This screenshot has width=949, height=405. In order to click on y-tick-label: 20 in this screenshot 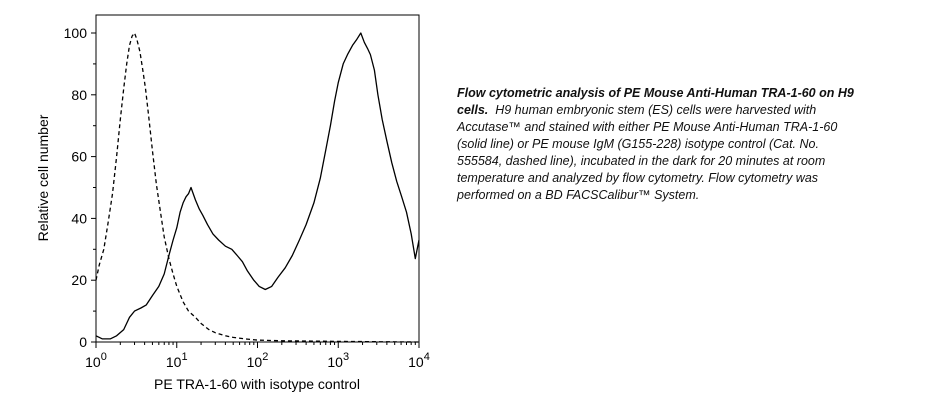, I will do `click(79, 280)`.